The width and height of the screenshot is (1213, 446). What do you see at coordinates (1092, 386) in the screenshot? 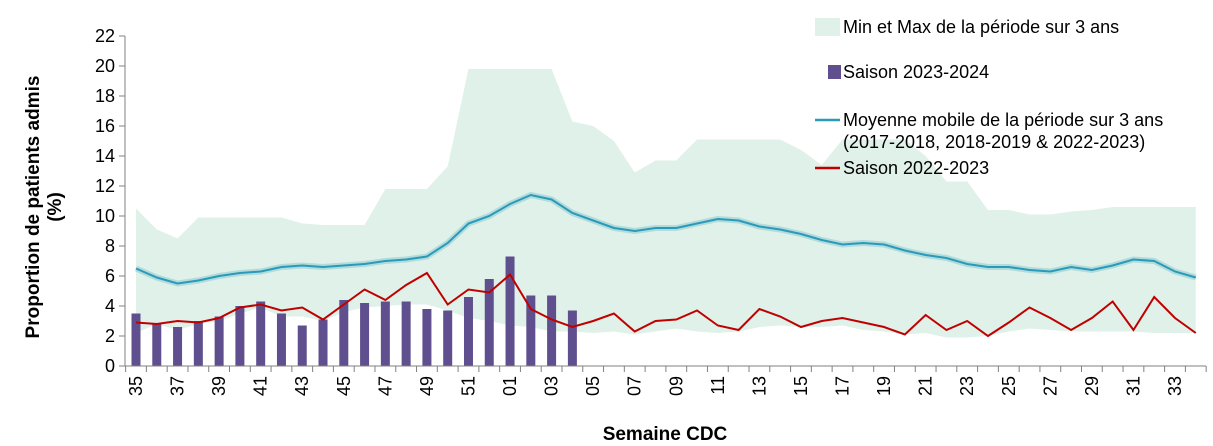
I see `x-tick-label: 29` at bounding box center [1092, 386].